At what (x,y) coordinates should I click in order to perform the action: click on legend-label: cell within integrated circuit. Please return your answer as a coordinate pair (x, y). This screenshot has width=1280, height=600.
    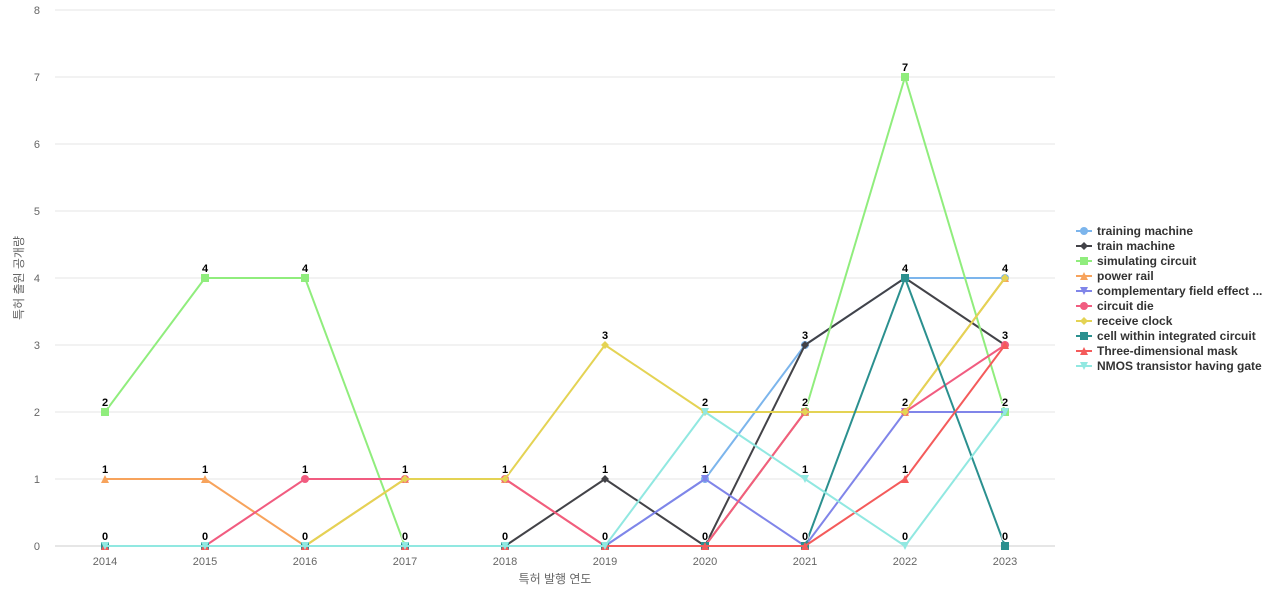
    Looking at the image, I should click on (1176, 336).